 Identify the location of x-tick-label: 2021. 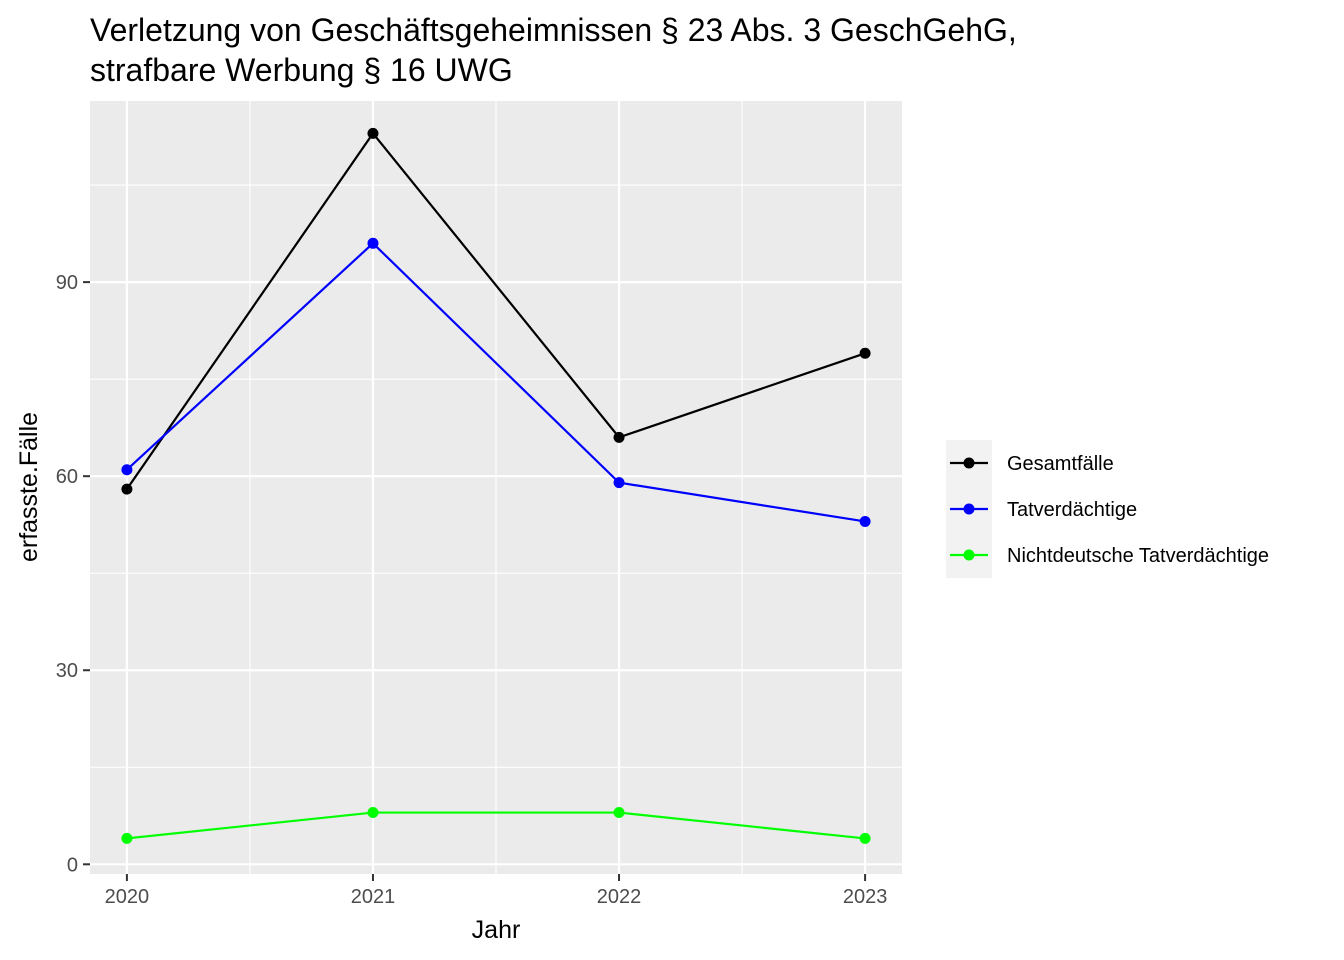
(373, 897).